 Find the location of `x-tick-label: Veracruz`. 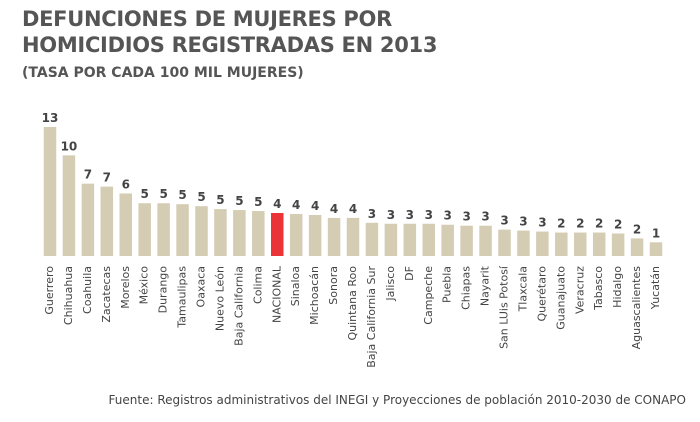

x-tick-label: Veracruz is located at coordinates (579, 290).